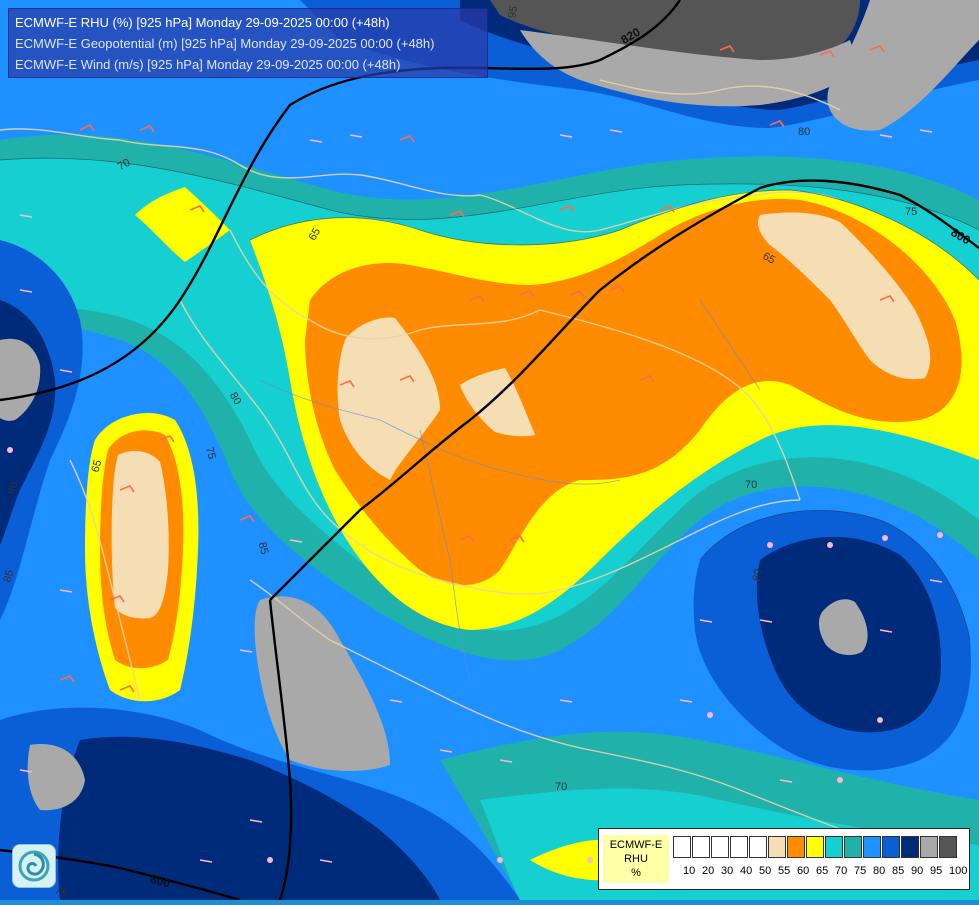 This screenshot has height=905, width=979. What do you see at coordinates (708, 871) in the screenshot?
I see `legend-tick-label: 20` at bounding box center [708, 871].